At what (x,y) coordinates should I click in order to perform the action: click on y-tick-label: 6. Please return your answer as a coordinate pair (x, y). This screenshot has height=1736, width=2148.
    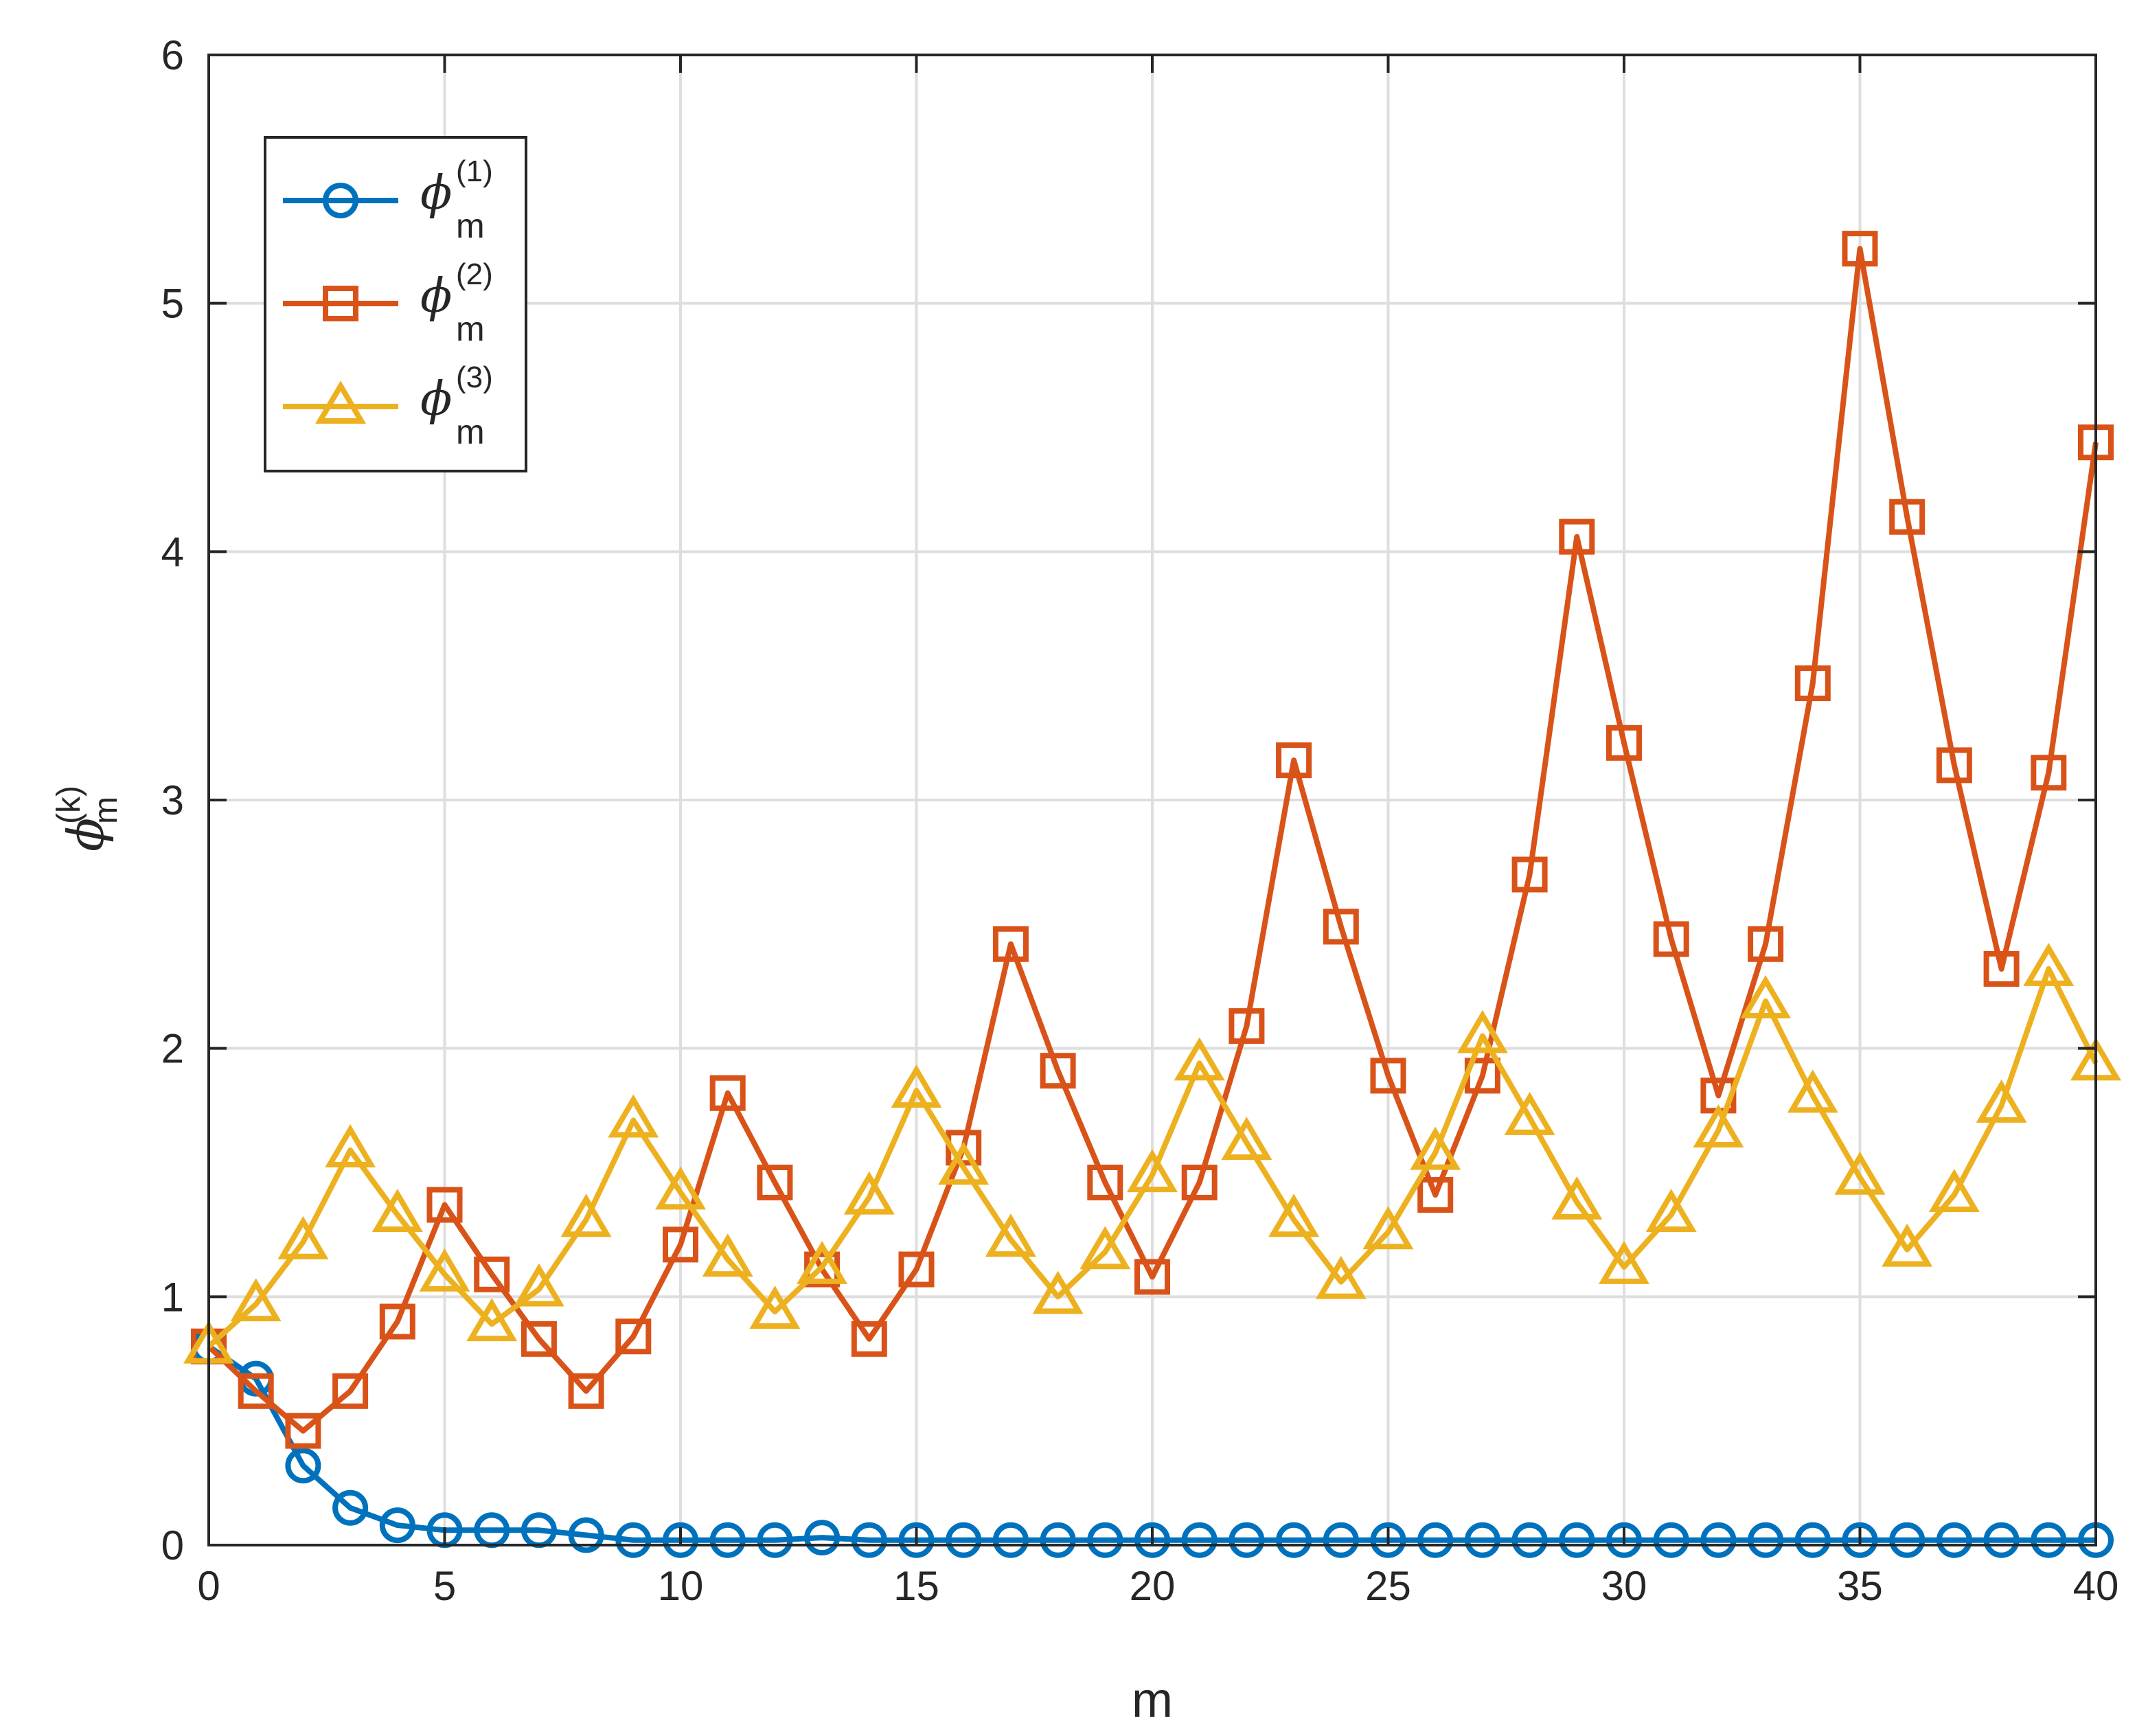
    Looking at the image, I should click on (172, 55).